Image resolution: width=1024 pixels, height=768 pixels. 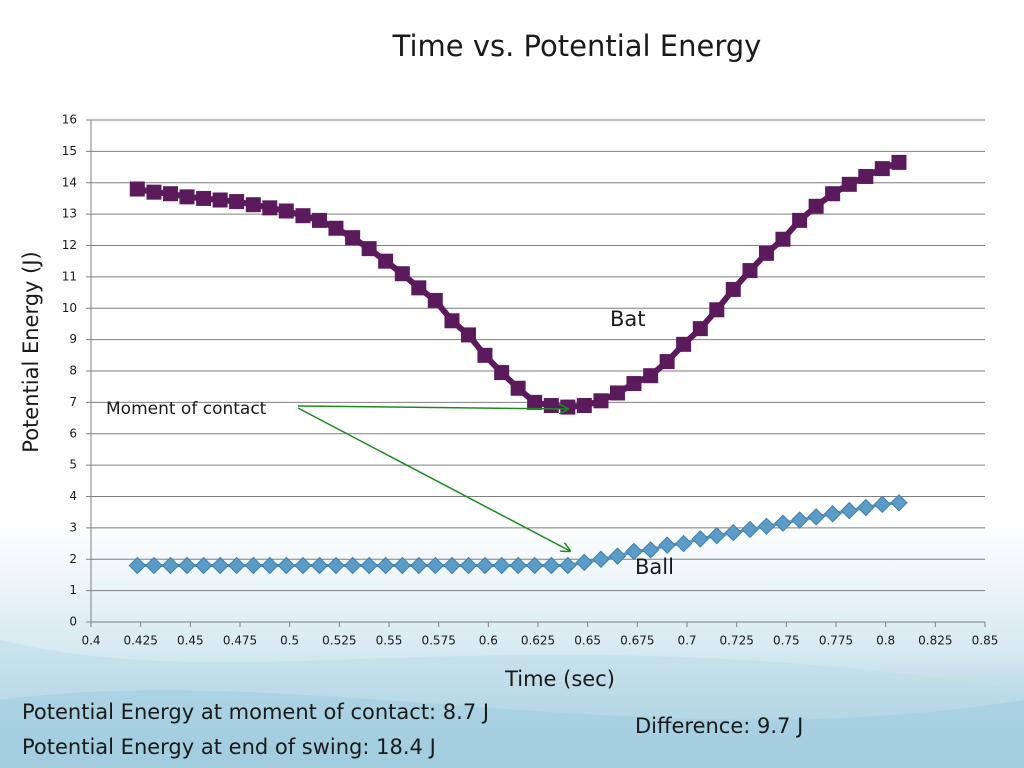 What do you see at coordinates (69, 276) in the screenshot?
I see `y-tick-label: 11` at bounding box center [69, 276].